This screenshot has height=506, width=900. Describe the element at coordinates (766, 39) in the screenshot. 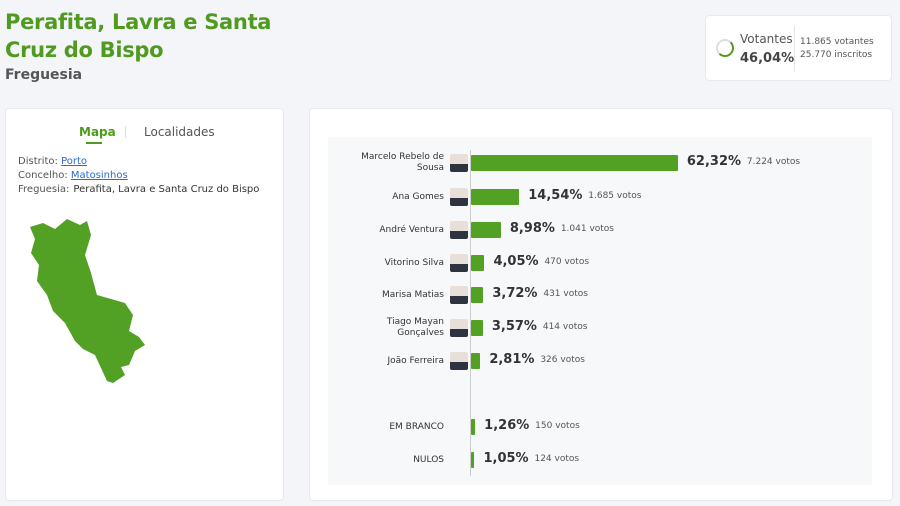

I see `turnout-label: Votantes` at that location.